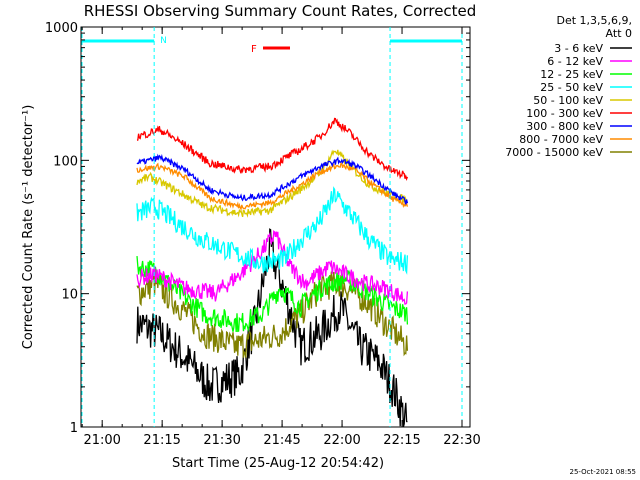 This screenshot has height=480, width=640. Describe the element at coordinates (221, 440) in the screenshot. I see `x-tick-label: 21:30` at that location.